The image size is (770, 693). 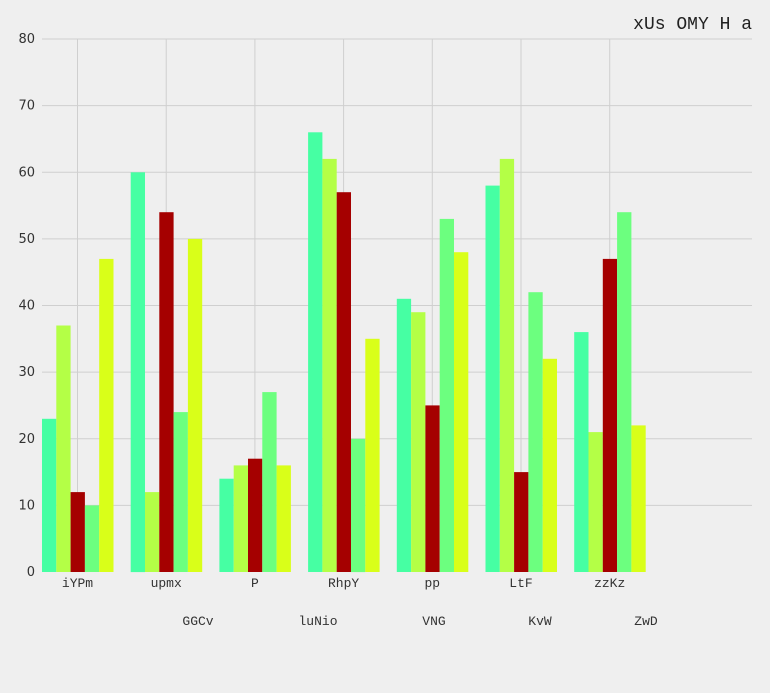 What do you see at coordinates (269, 482) in the screenshot?
I see `bar-KvW-P` at bounding box center [269, 482].